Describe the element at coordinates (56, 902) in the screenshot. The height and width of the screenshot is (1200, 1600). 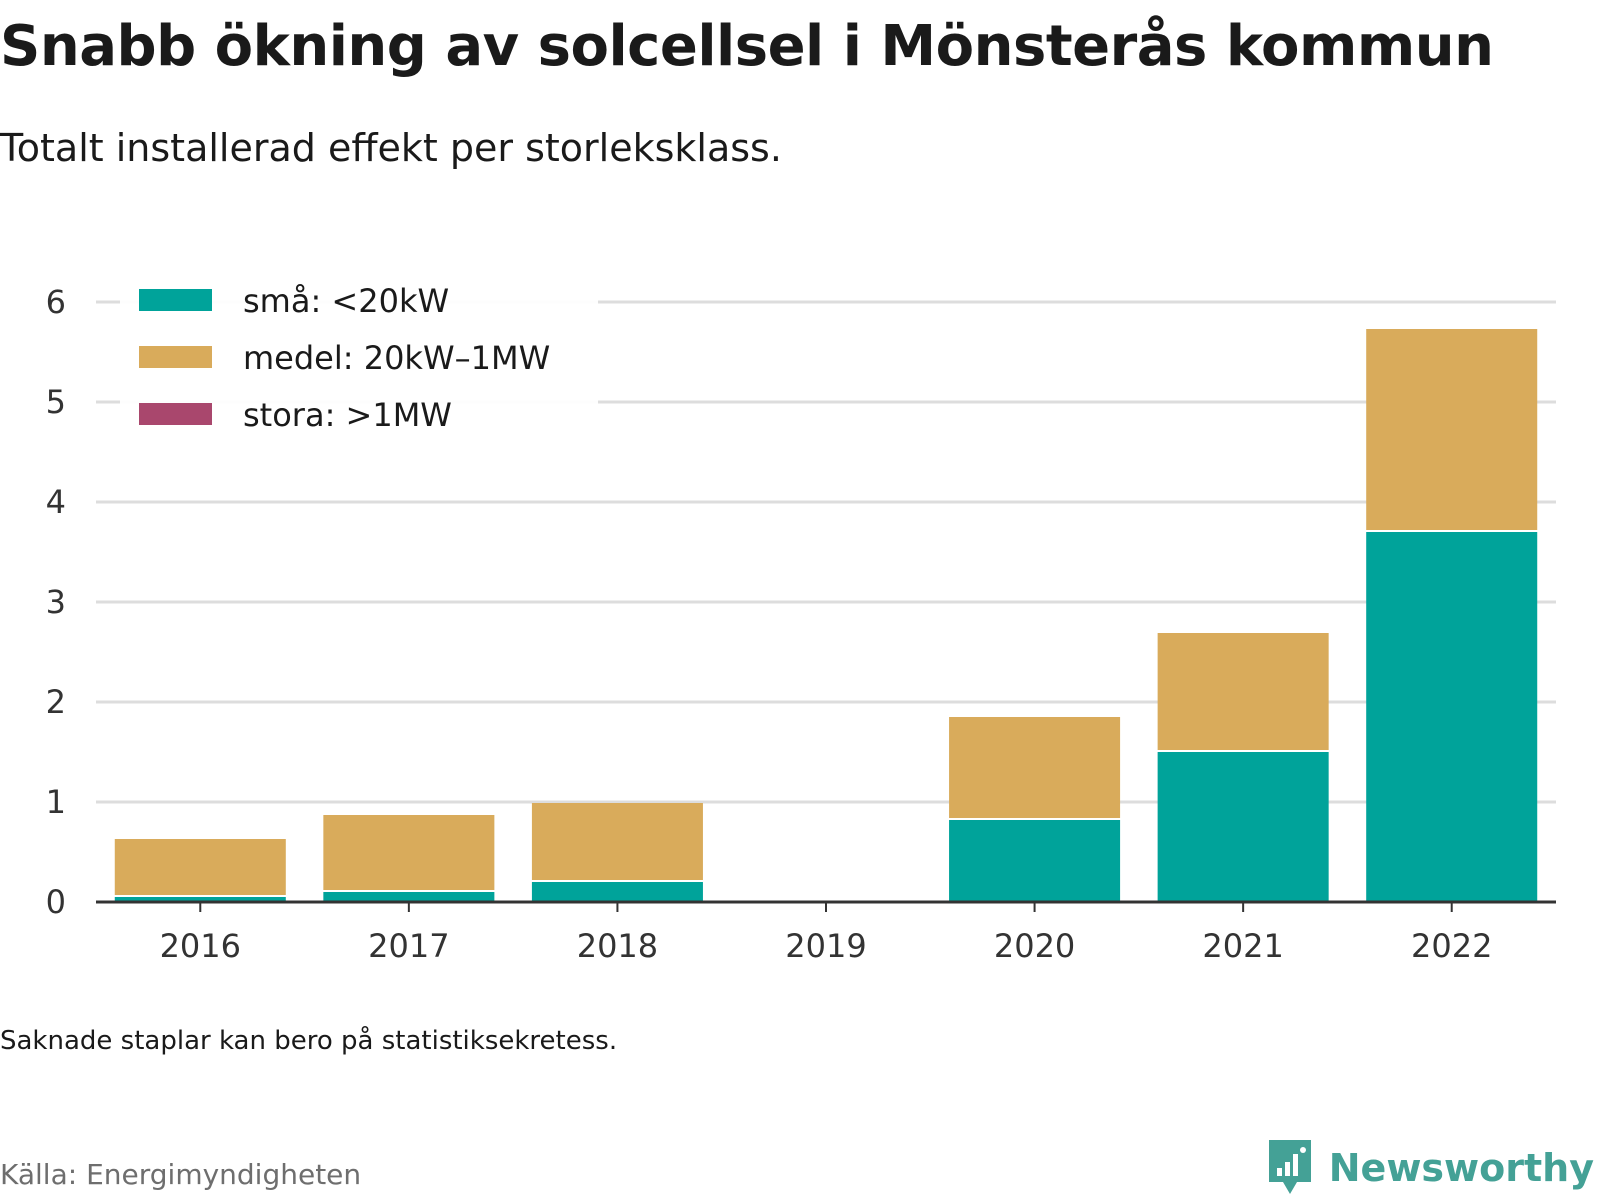
I see `y-tick-label: 0` at that location.